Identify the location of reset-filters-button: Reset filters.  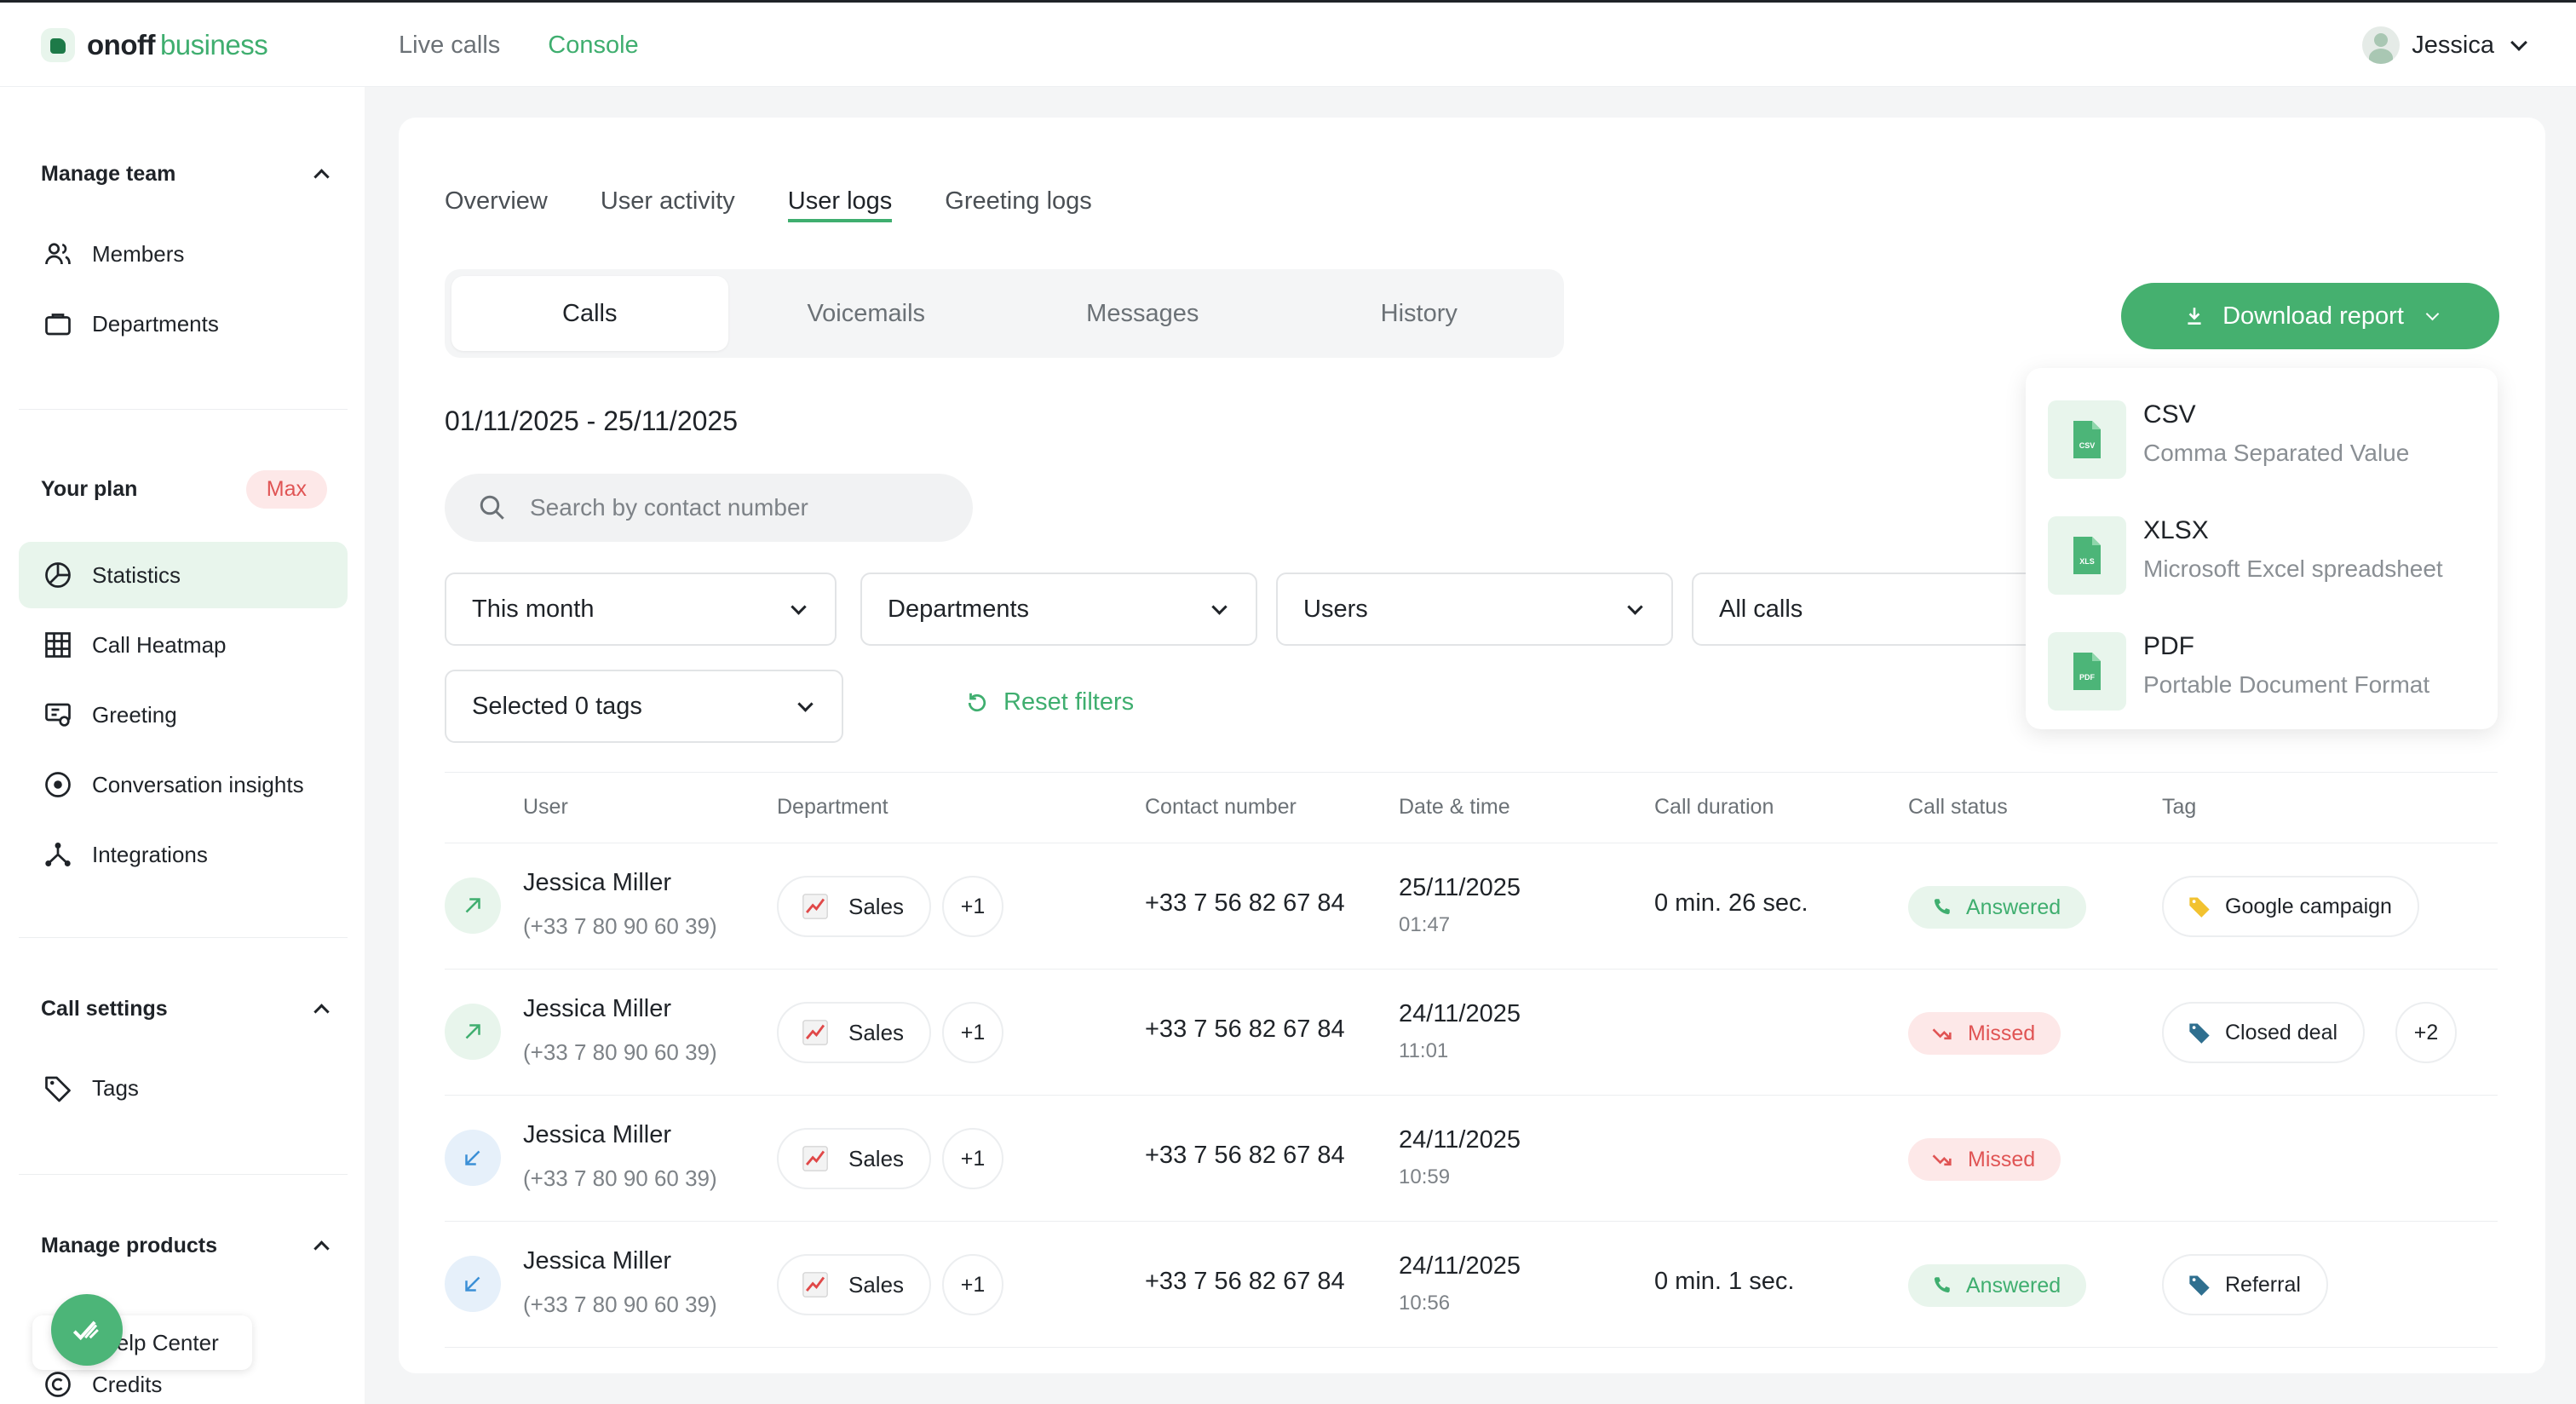
(1049, 702).